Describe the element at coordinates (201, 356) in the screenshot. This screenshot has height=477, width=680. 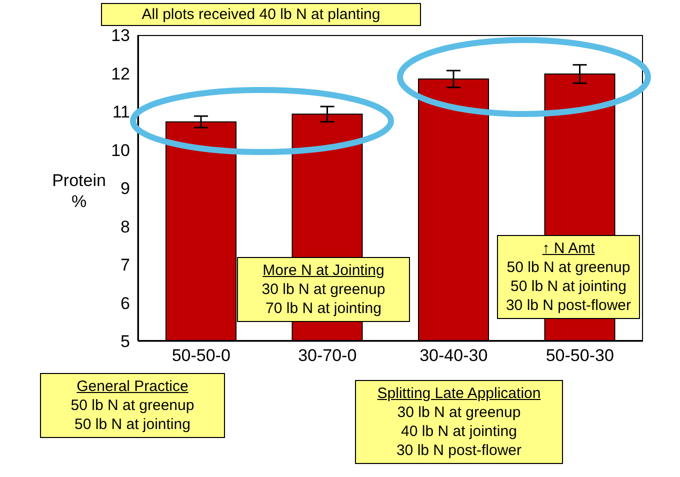
I see `x-tick-label: 50-50-0` at that location.